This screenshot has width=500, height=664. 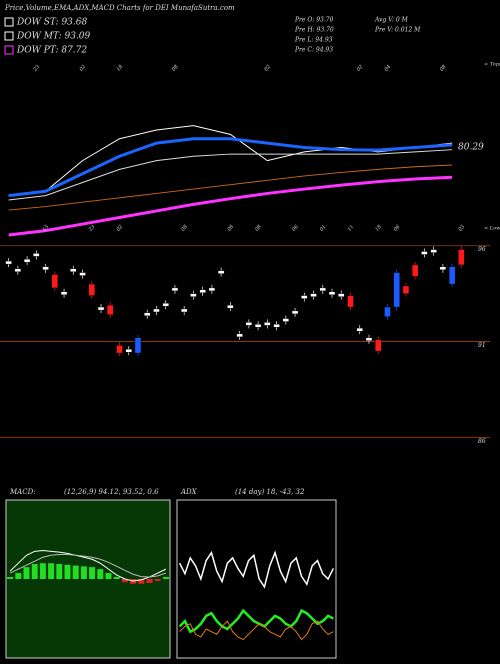 I want to click on annotation: < Lows, so click(x=492, y=229).